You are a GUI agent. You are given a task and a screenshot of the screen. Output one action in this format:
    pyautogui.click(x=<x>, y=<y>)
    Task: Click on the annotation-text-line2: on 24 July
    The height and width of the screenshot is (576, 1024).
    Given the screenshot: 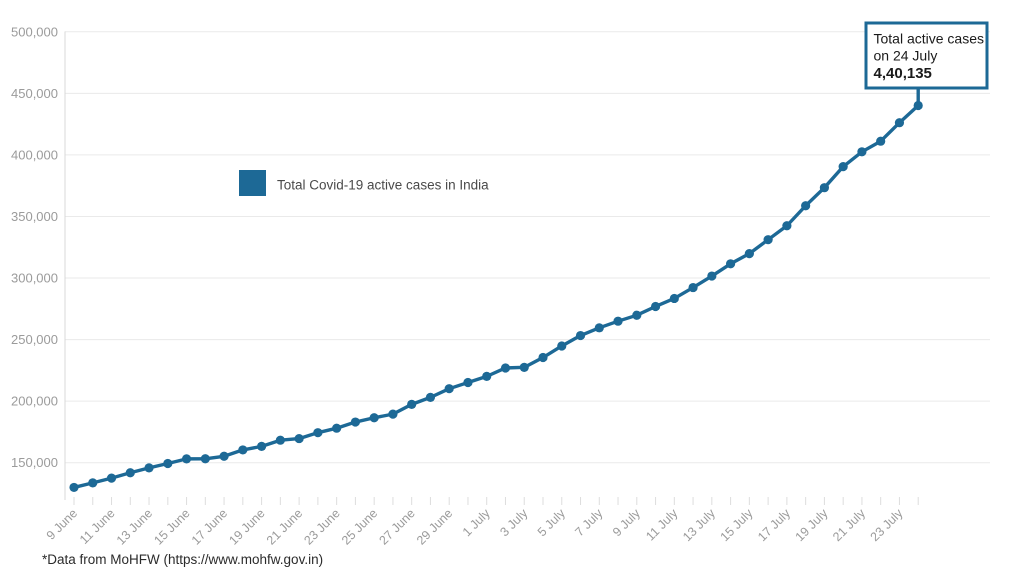 What is the action you would take?
    pyautogui.click(x=906, y=56)
    